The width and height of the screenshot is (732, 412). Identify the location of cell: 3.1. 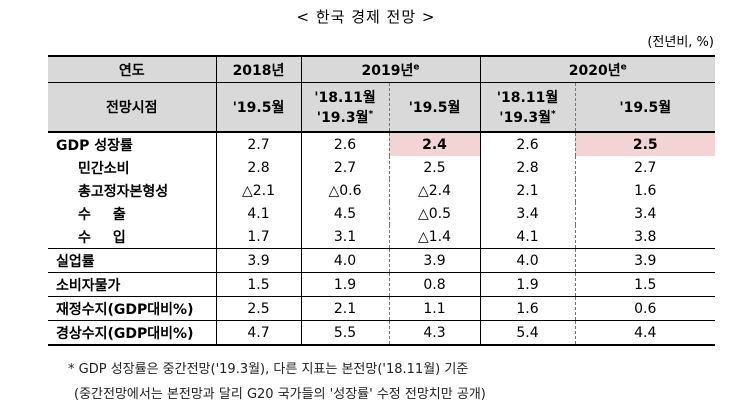
(344, 237).